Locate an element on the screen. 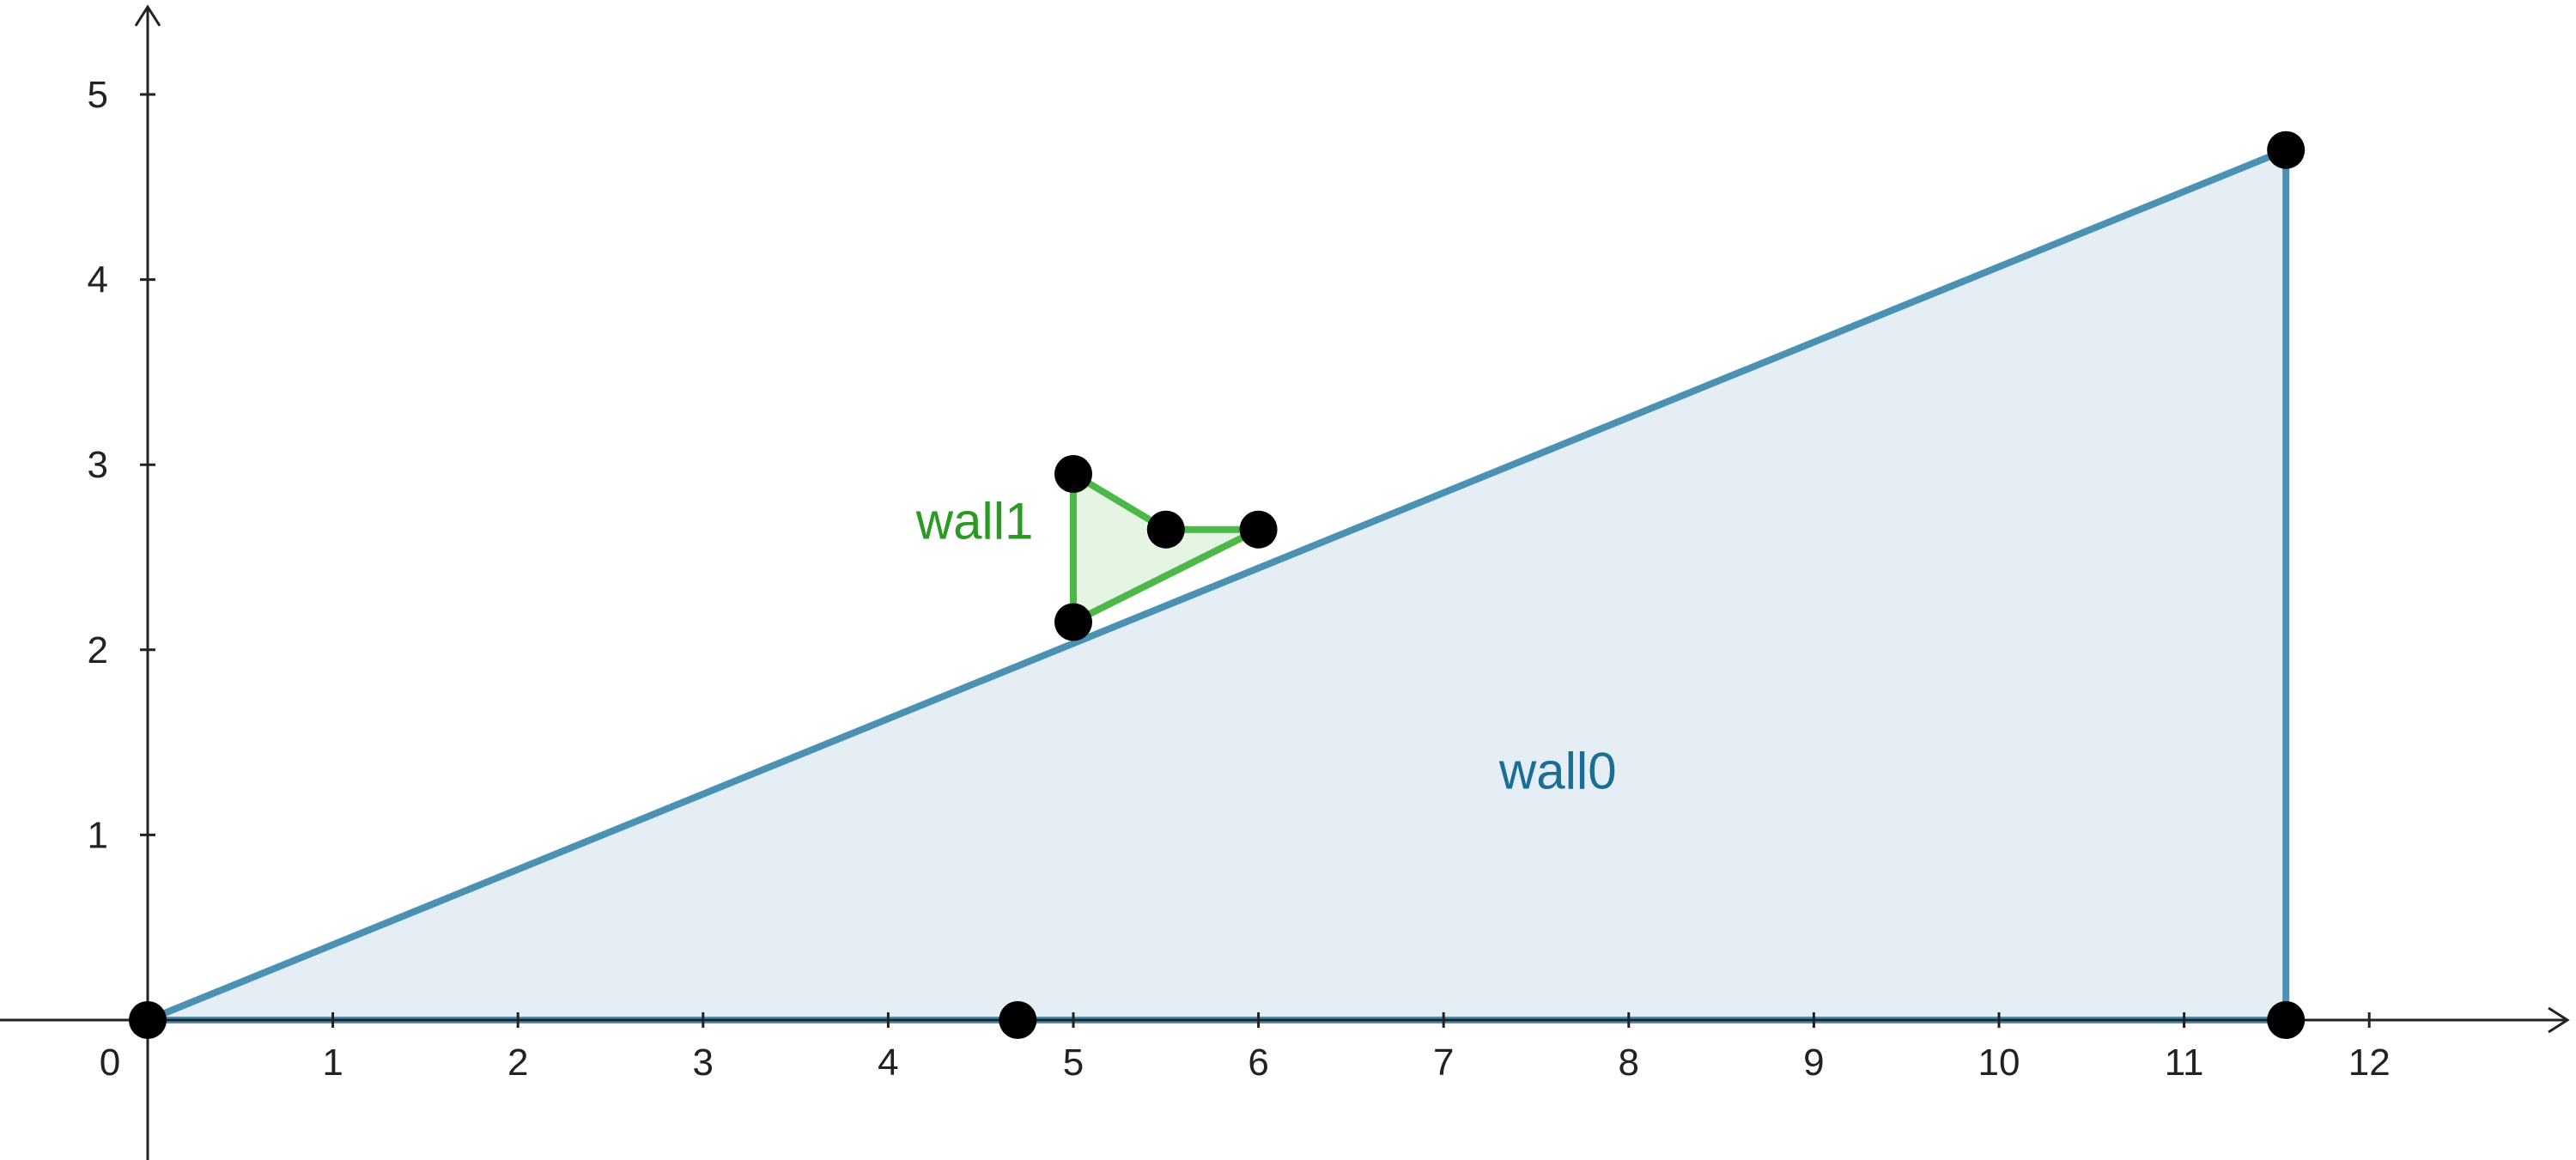 This screenshot has height=1160, width=2576. polygon-label-wall1: wall1 is located at coordinates (974, 521).